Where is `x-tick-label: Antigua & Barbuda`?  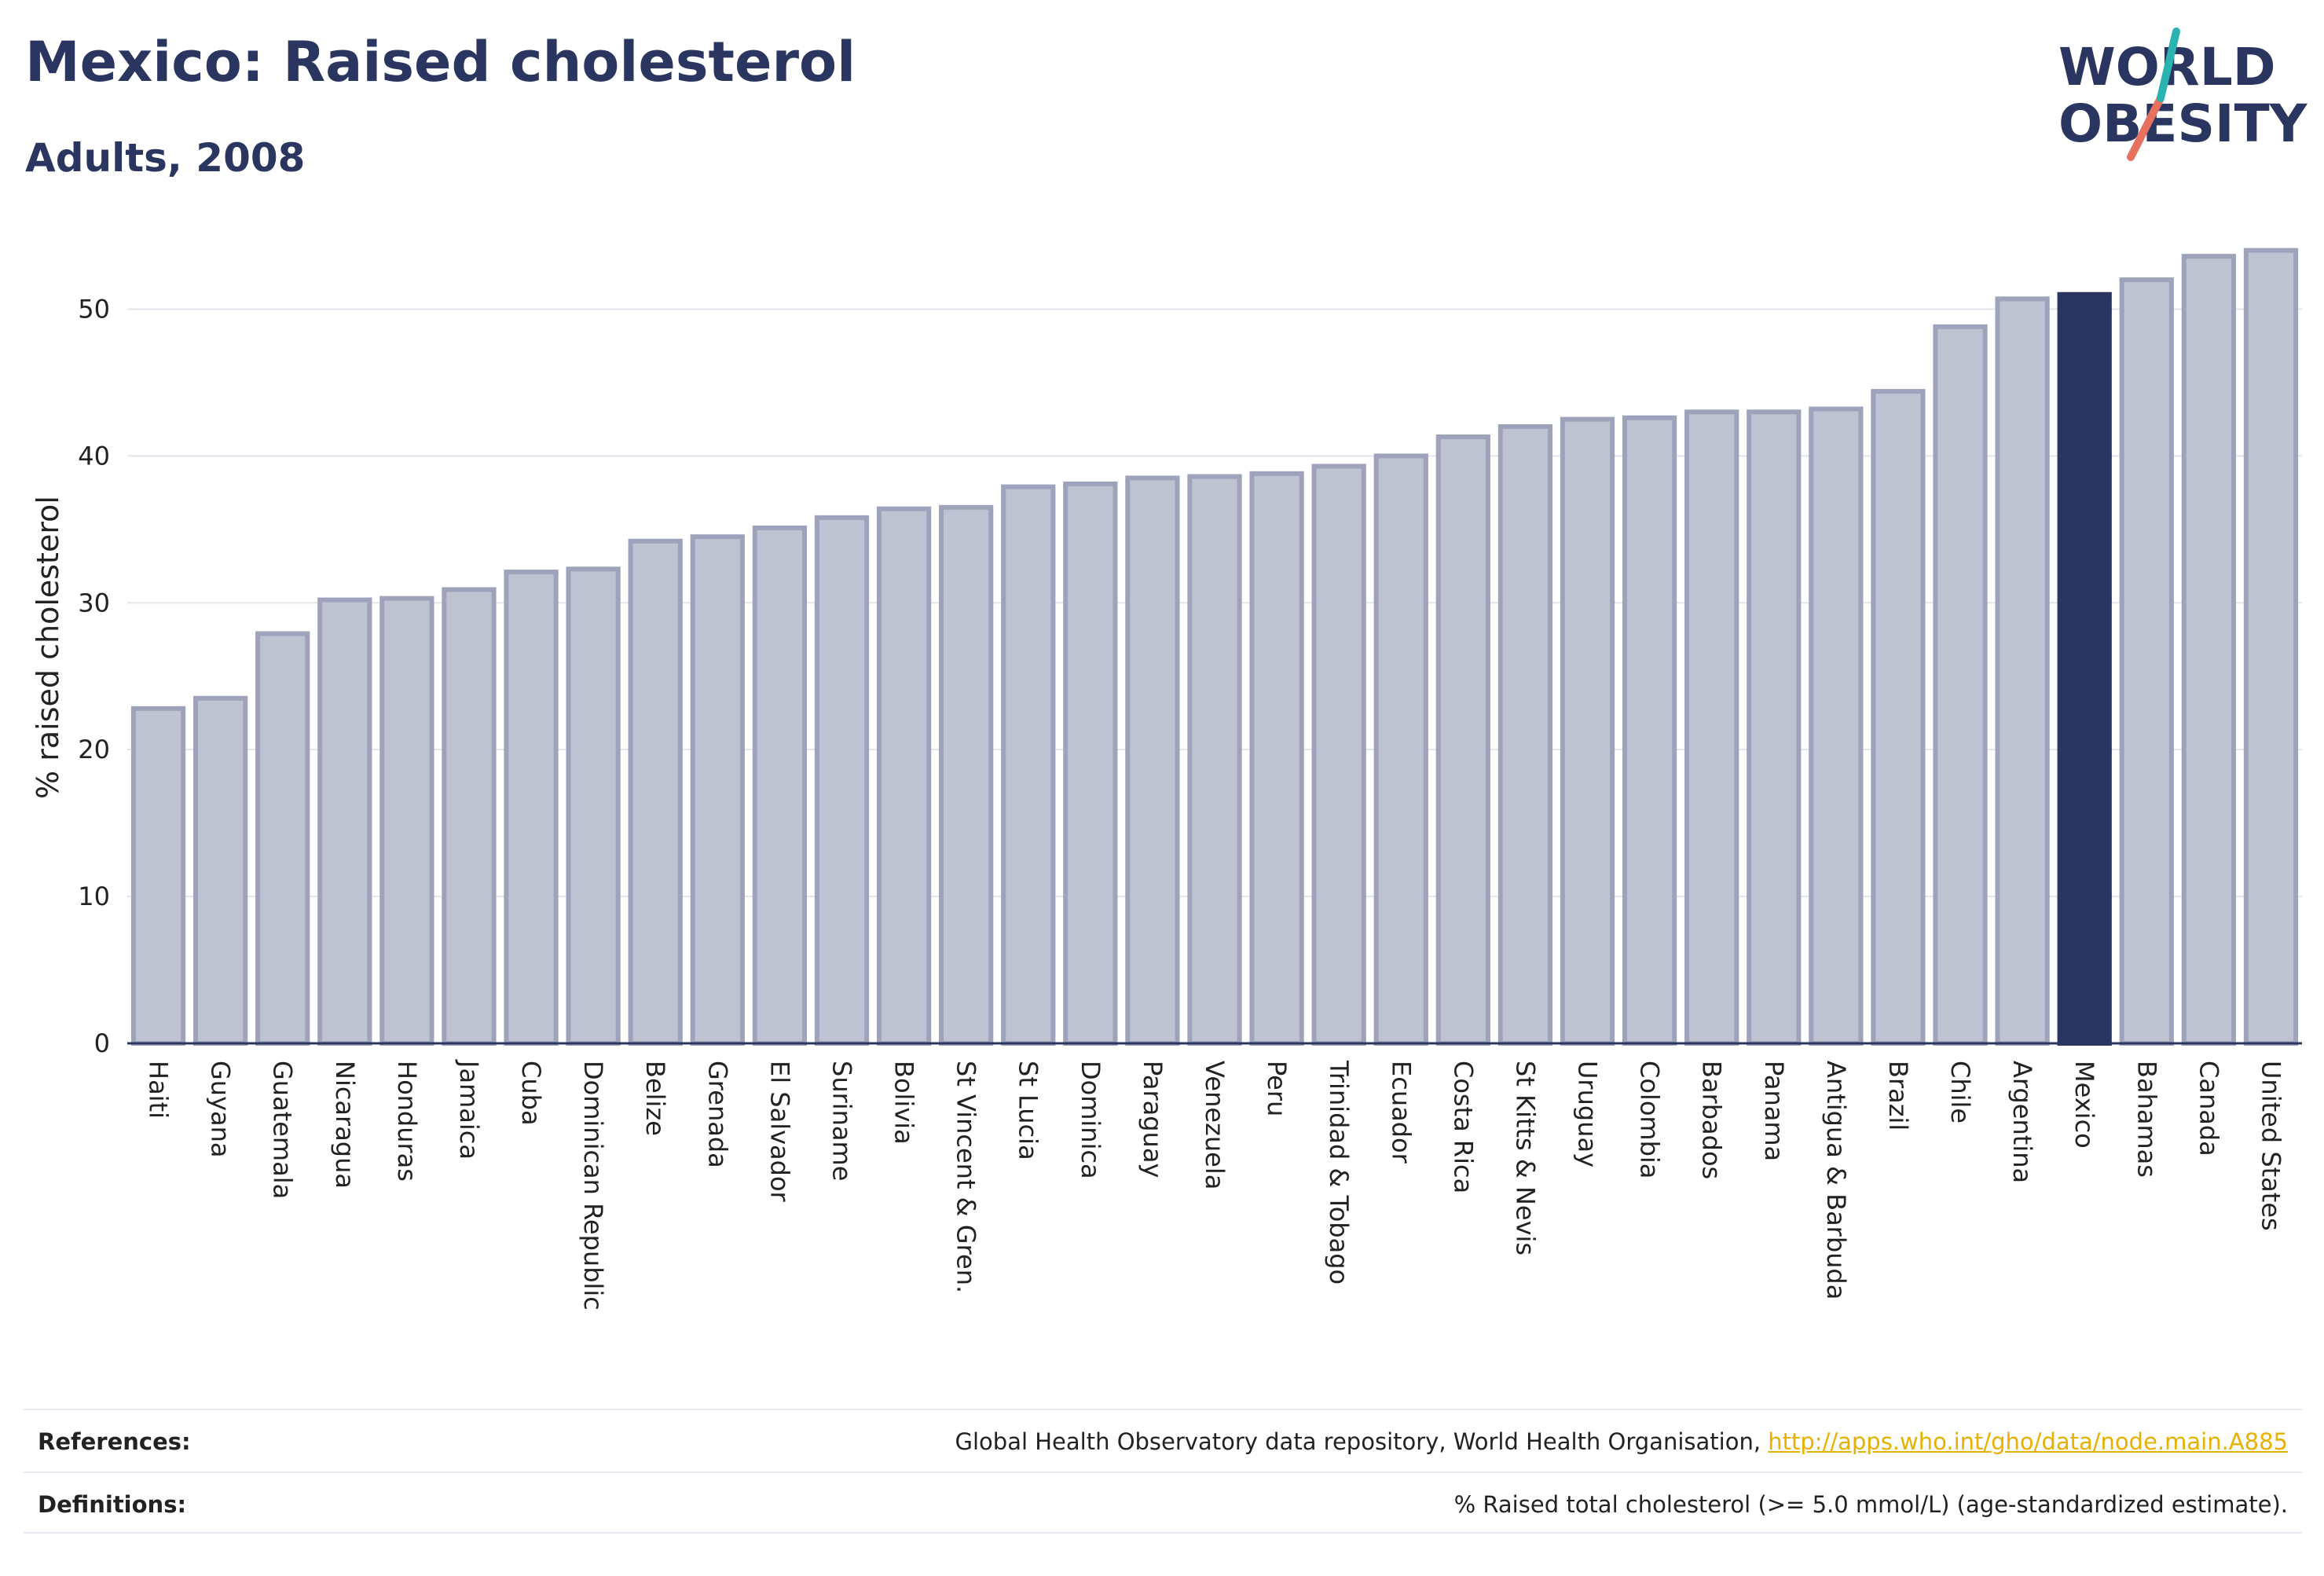 x-tick-label: Antigua & Barbuda is located at coordinates (1836, 1180).